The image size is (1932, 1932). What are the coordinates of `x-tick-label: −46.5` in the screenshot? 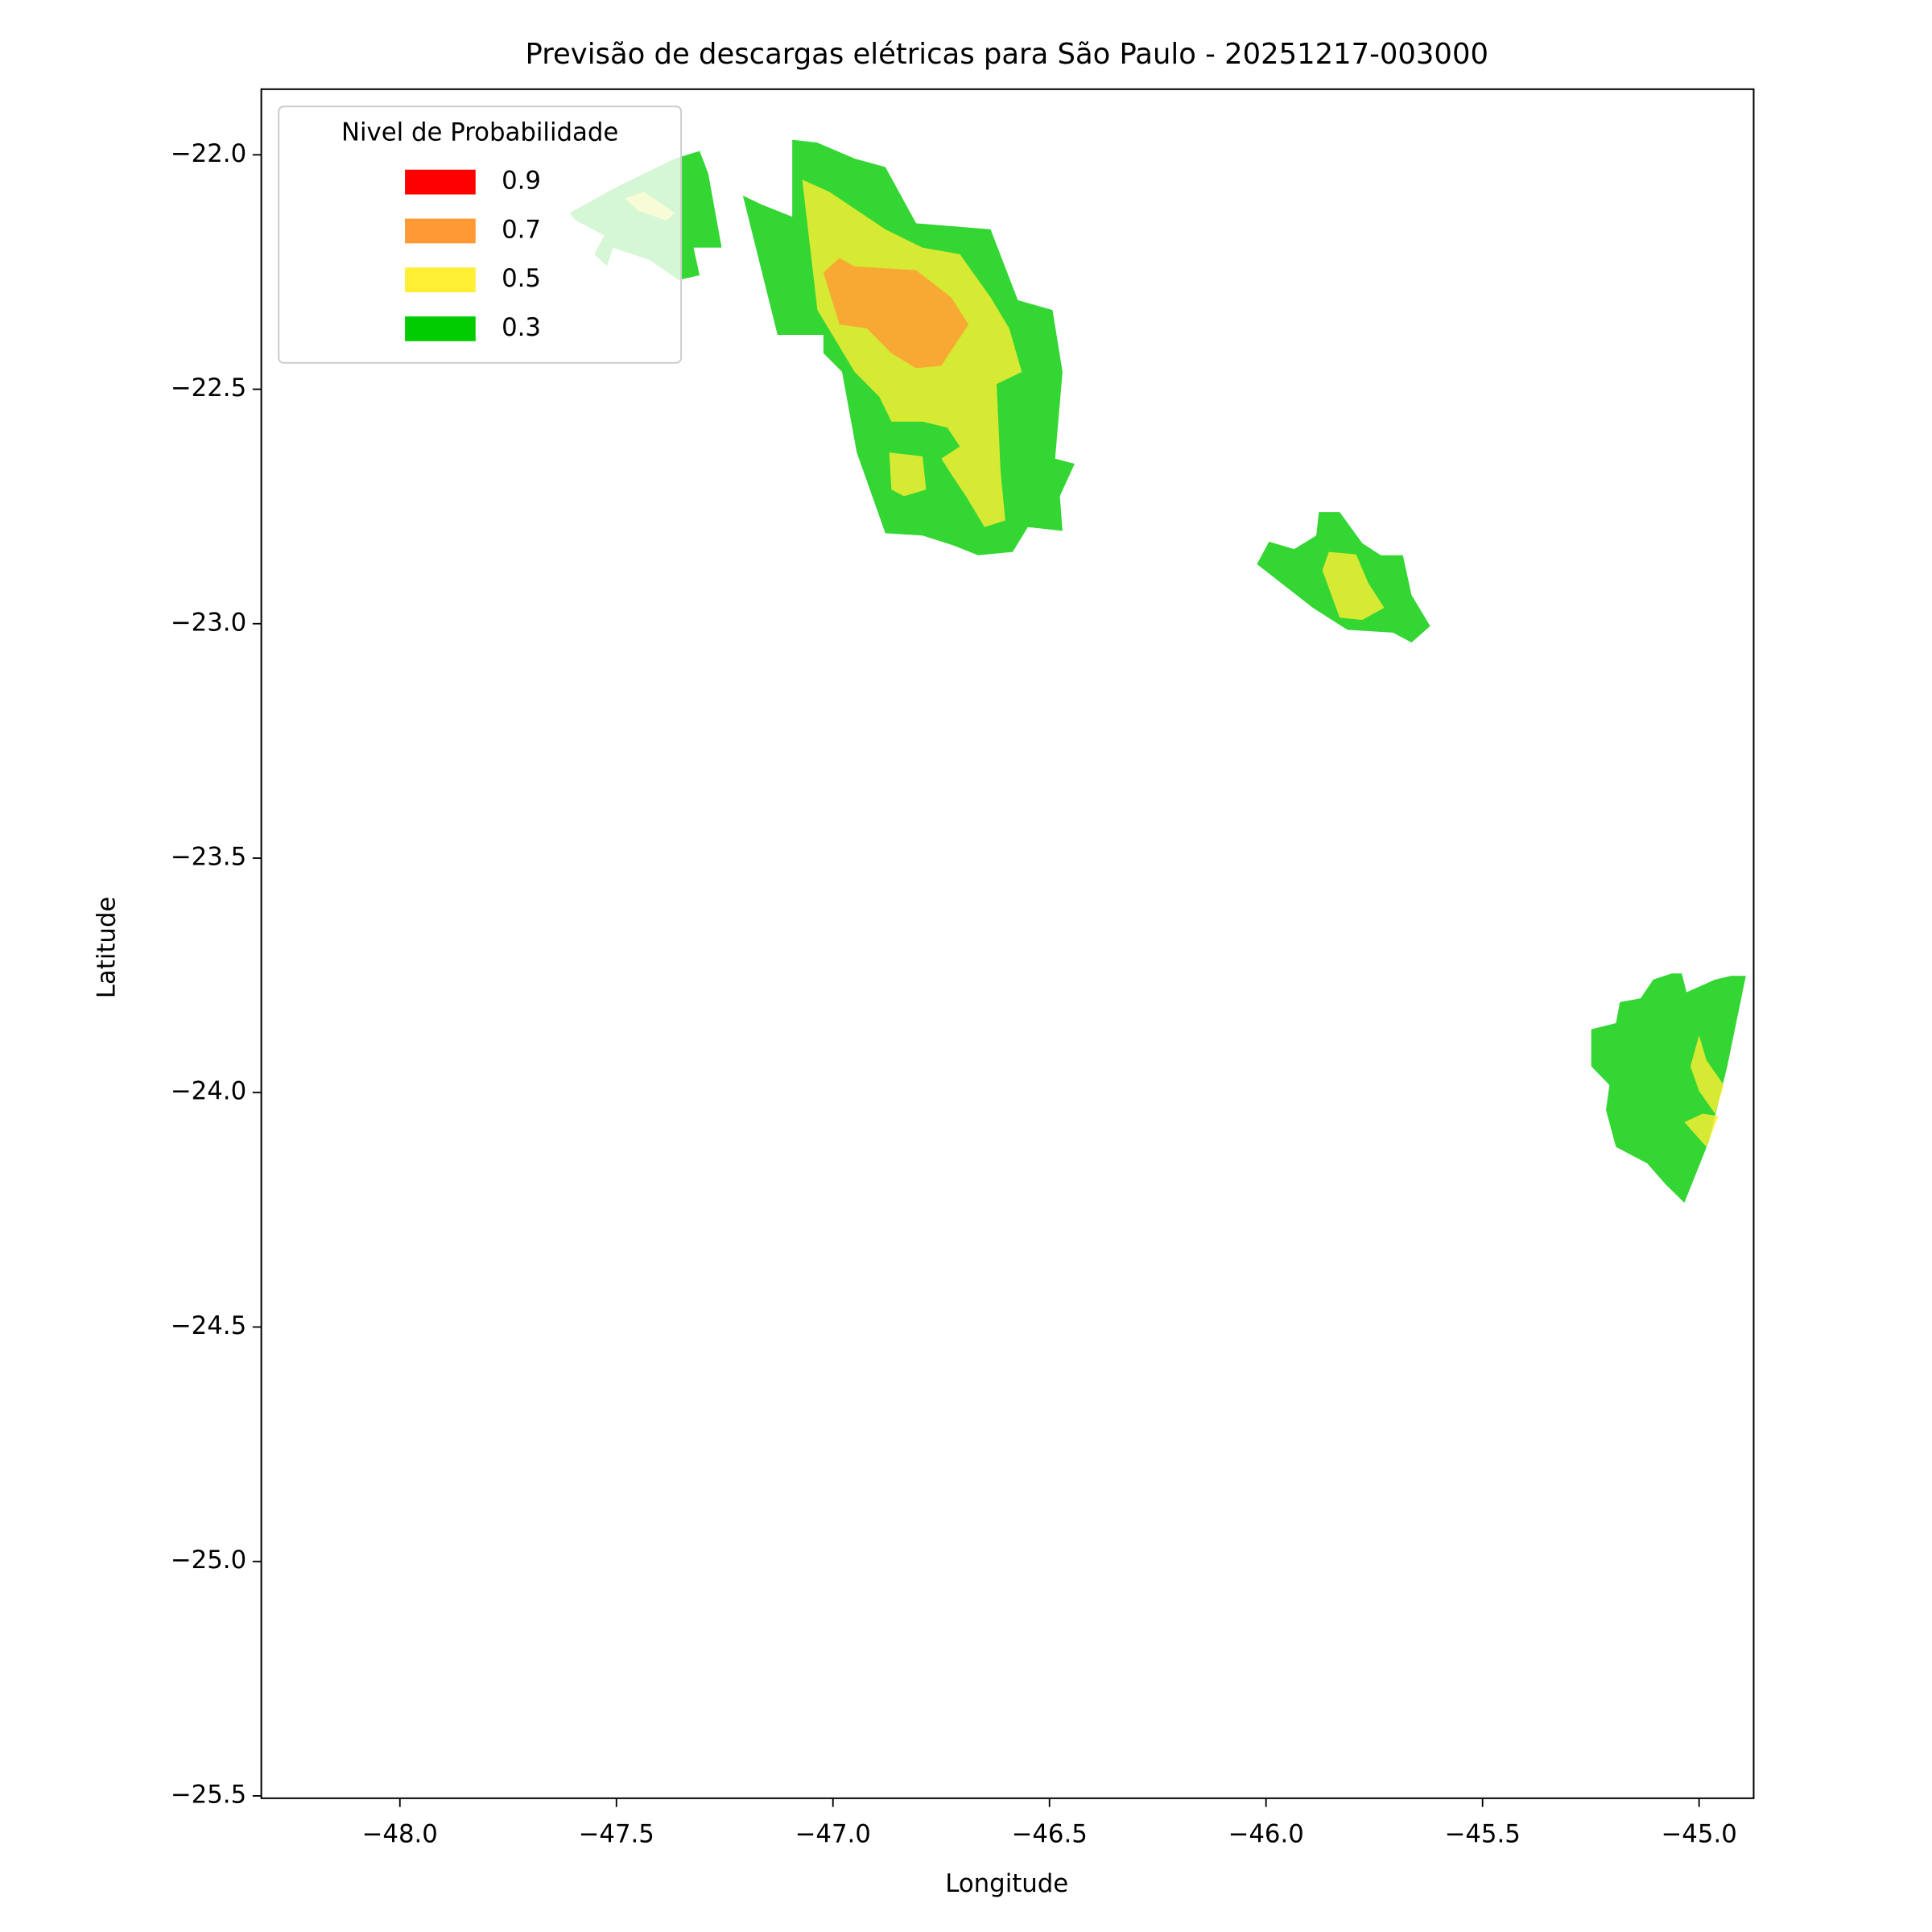 It's located at (1050, 1834).